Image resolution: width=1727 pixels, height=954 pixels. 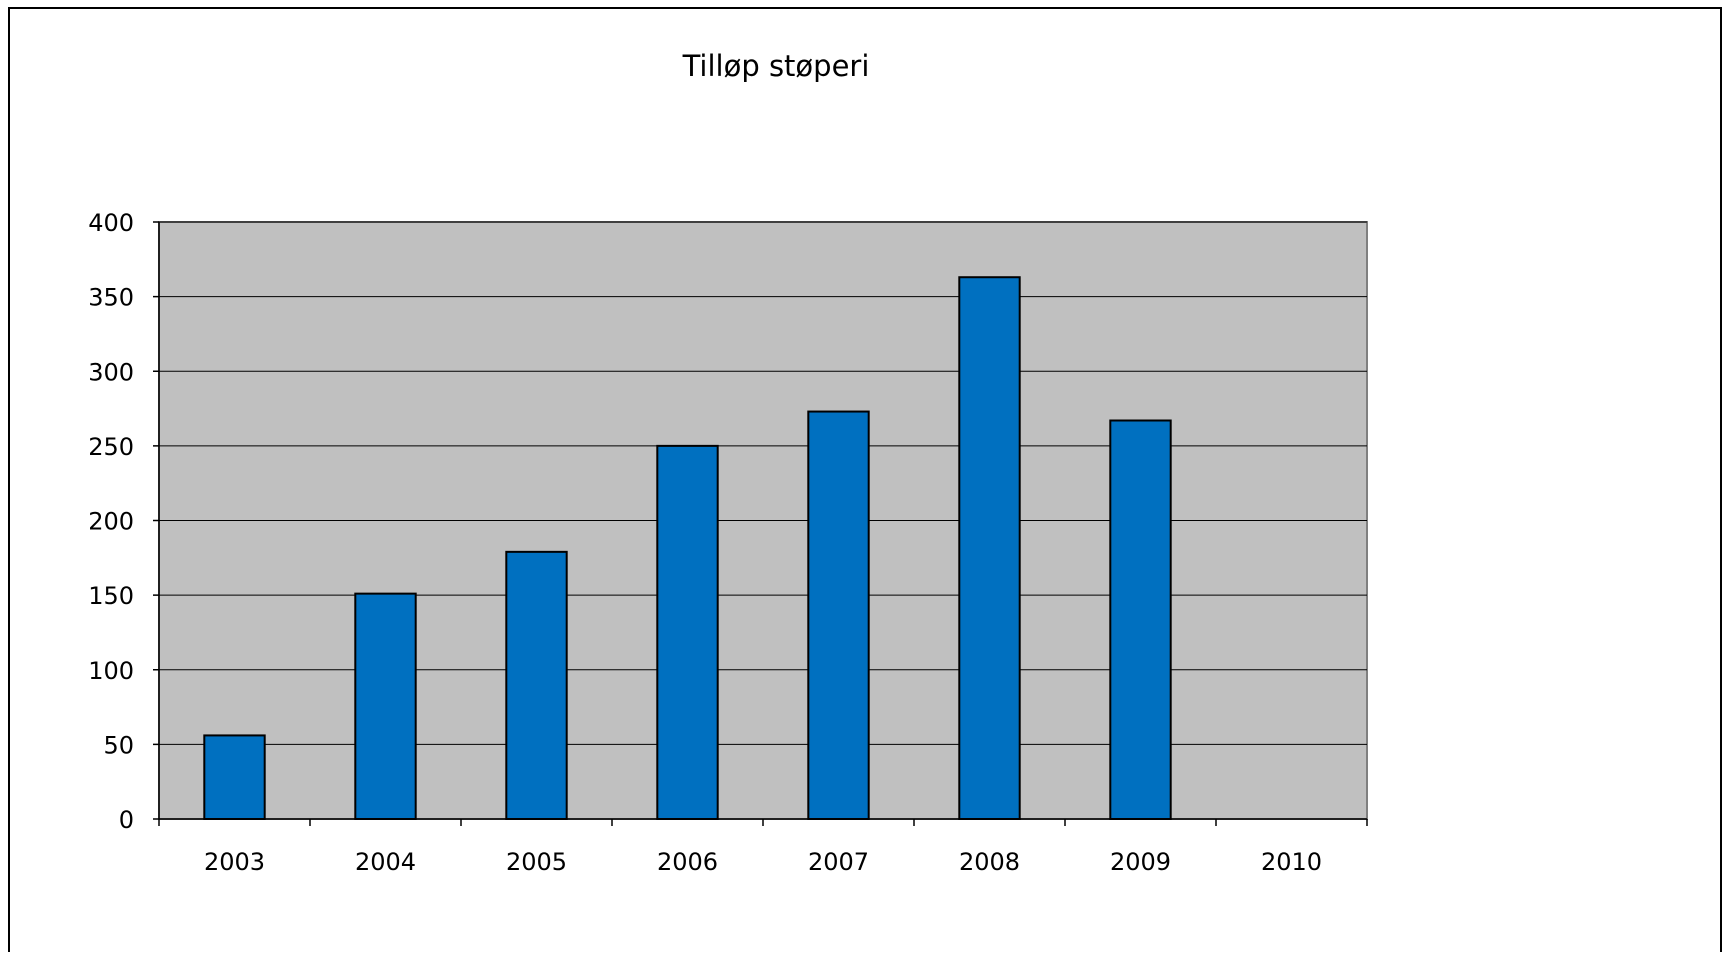 What do you see at coordinates (989, 862) in the screenshot?
I see `x-tick-label: 2008` at bounding box center [989, 862].